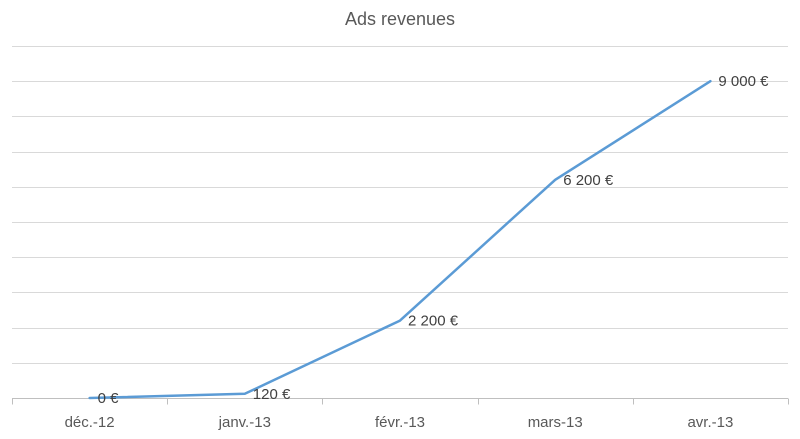 Image resolution: width=800 pixels, height=439 pixels. What do you see at coordinates (272, 394) in the screenshot?
I see `data-label: 120 €` at bounding box center [272, 394].